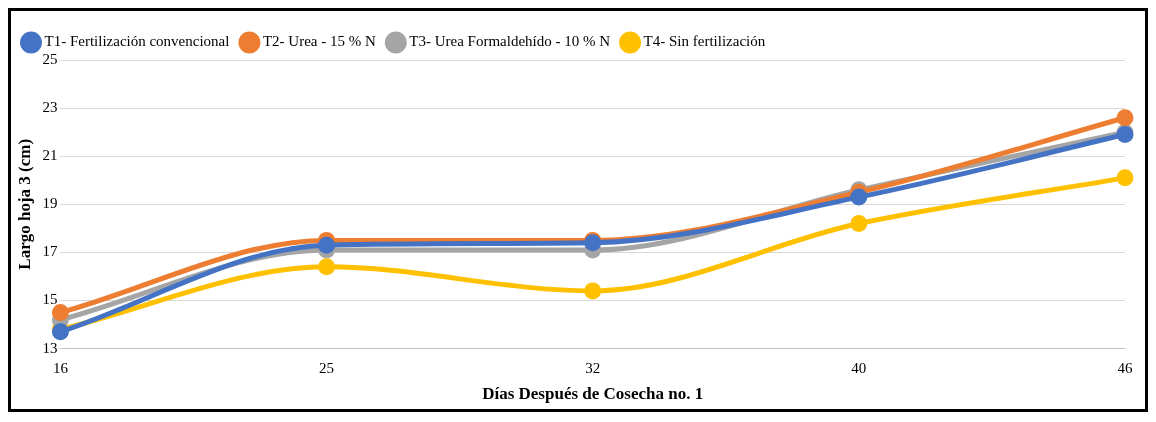 This screenshot has height=422, width=1156. What do you see at coordinates (50, 347) in the screenshot?
I see `y-tick-label: 13` at bounding box center [50, 347].